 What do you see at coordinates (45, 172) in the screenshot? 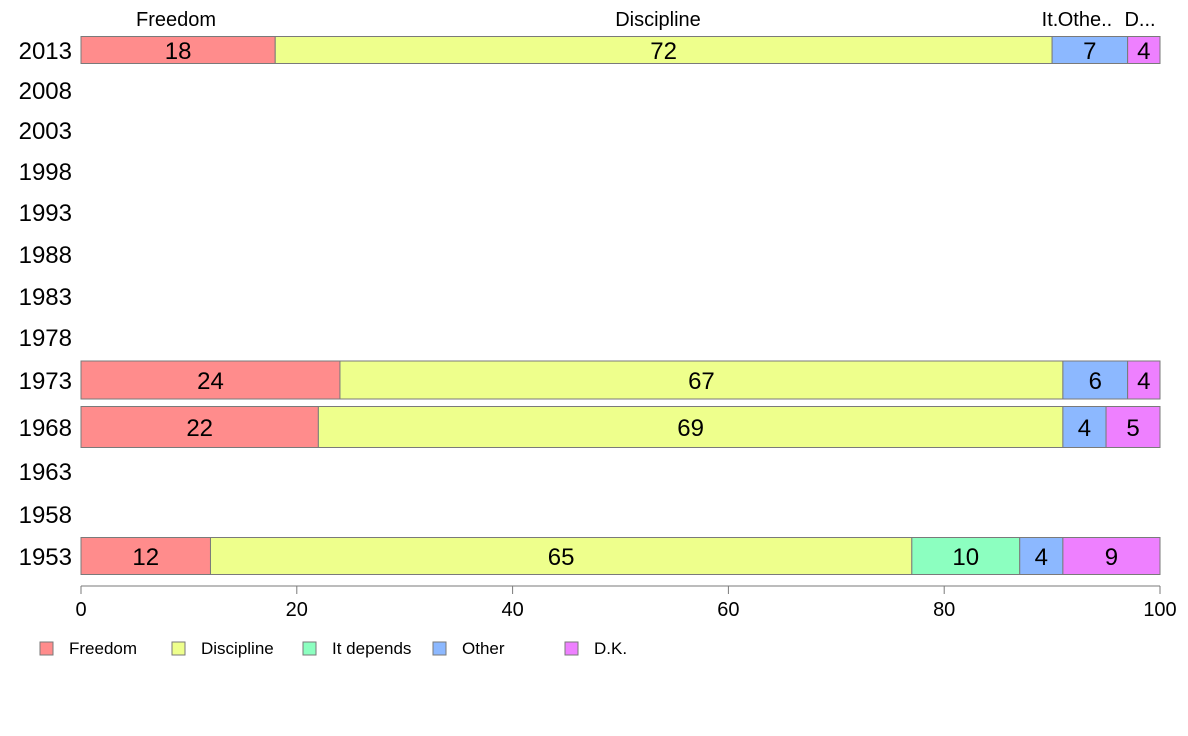
I see `y-tick-label-1998: 1998` at bounding box center [45, 172].